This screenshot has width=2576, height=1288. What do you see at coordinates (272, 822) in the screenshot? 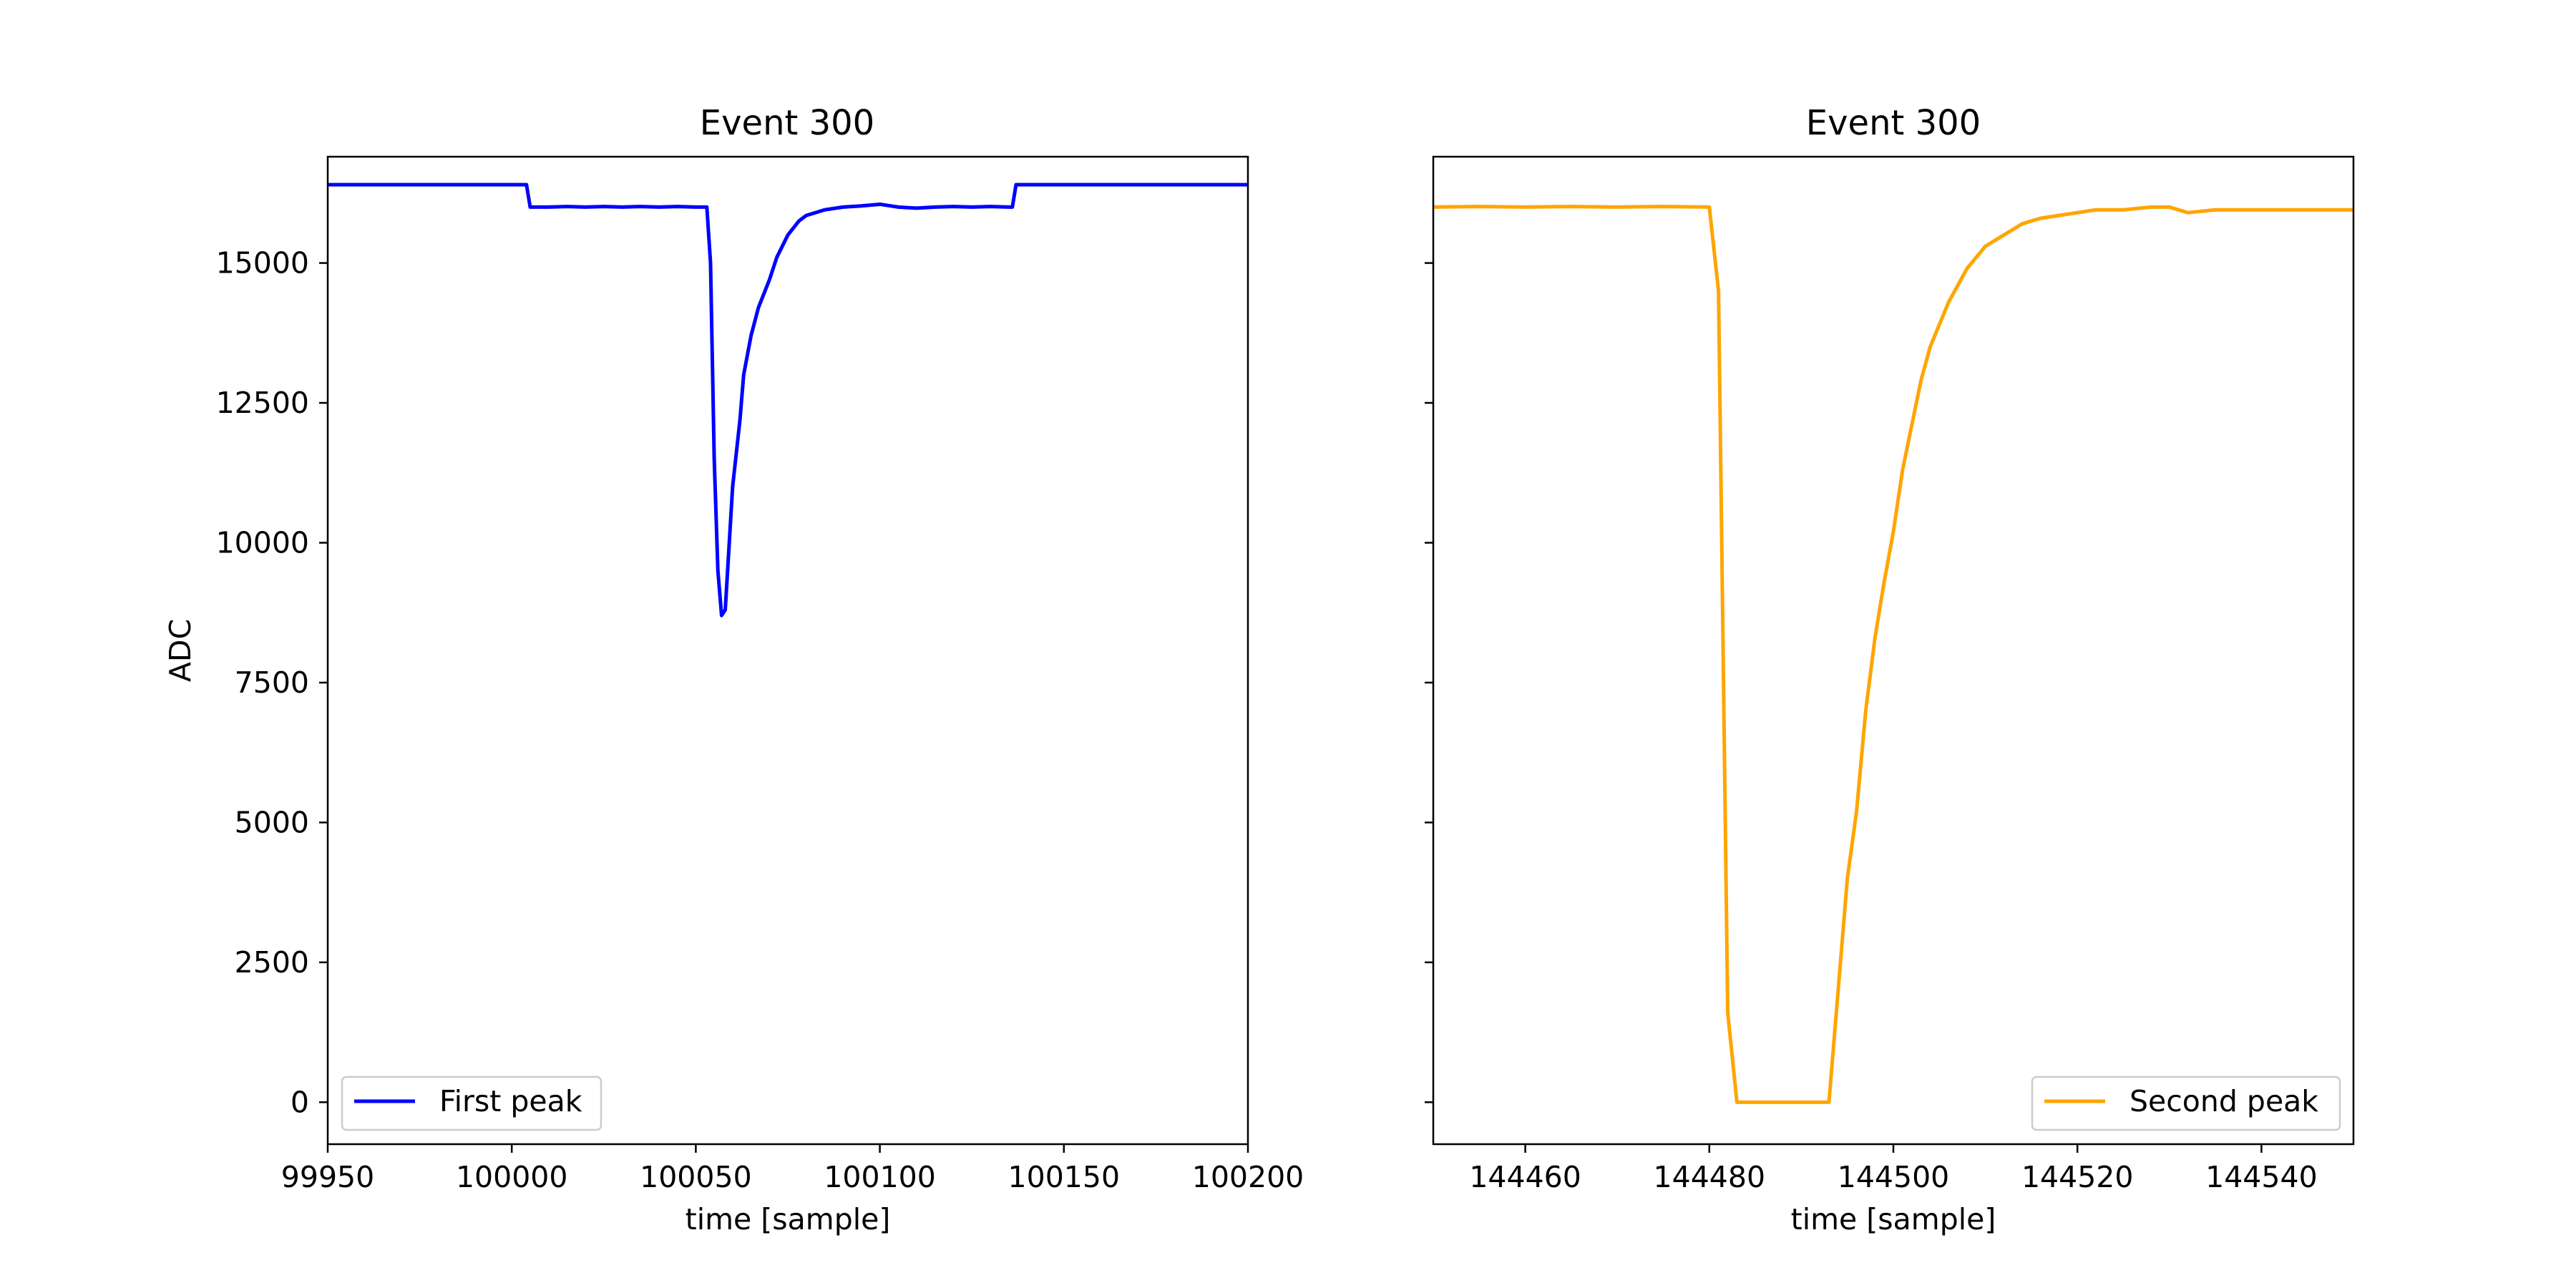
I see `y-tick-label: 5000` at bounding box center [272, 822].